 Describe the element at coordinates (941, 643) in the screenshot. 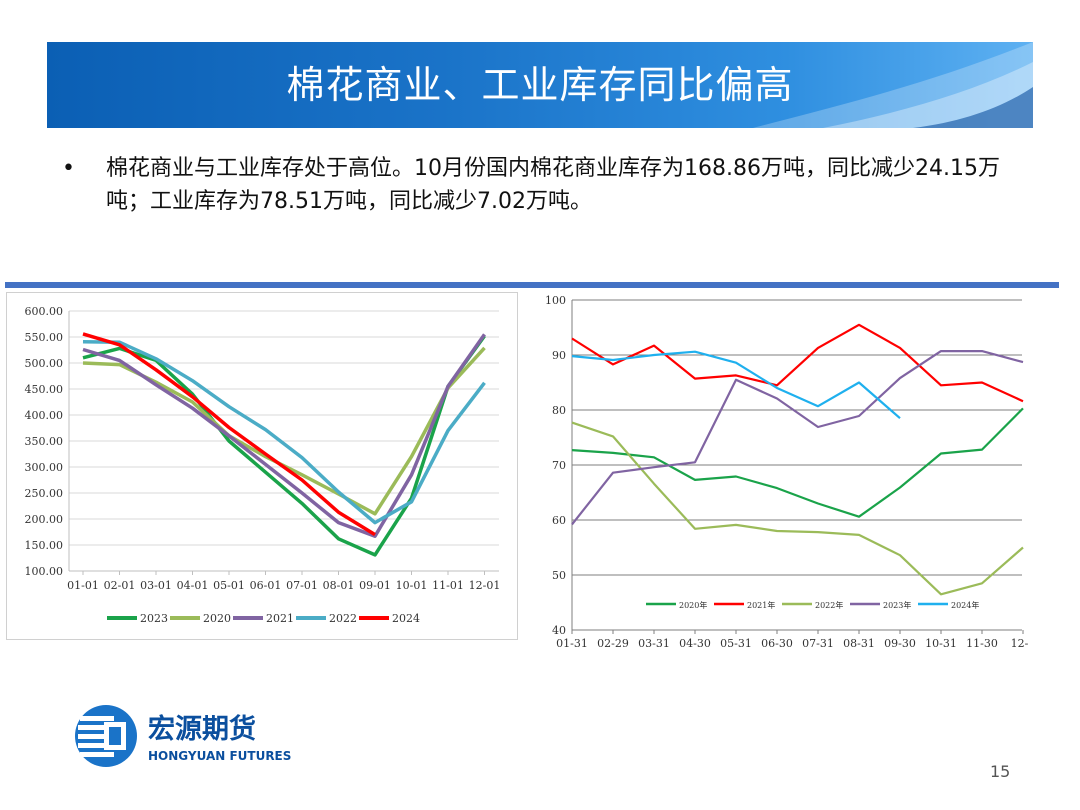

I see `x-tick-label: 10-31` at that location.